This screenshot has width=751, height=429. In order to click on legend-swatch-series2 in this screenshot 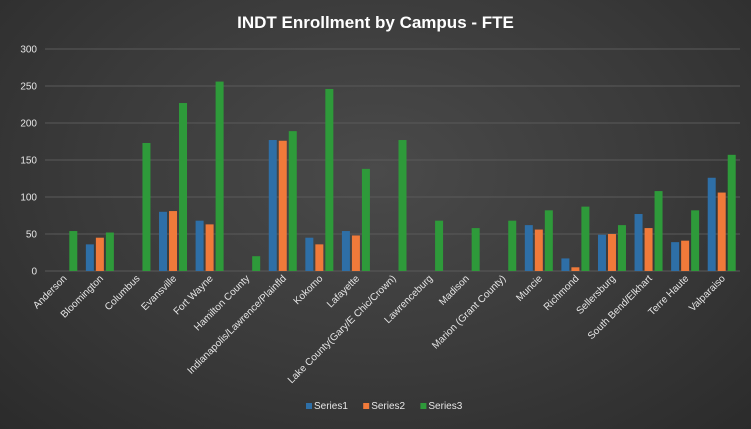, I will do `click(366, 406)`.